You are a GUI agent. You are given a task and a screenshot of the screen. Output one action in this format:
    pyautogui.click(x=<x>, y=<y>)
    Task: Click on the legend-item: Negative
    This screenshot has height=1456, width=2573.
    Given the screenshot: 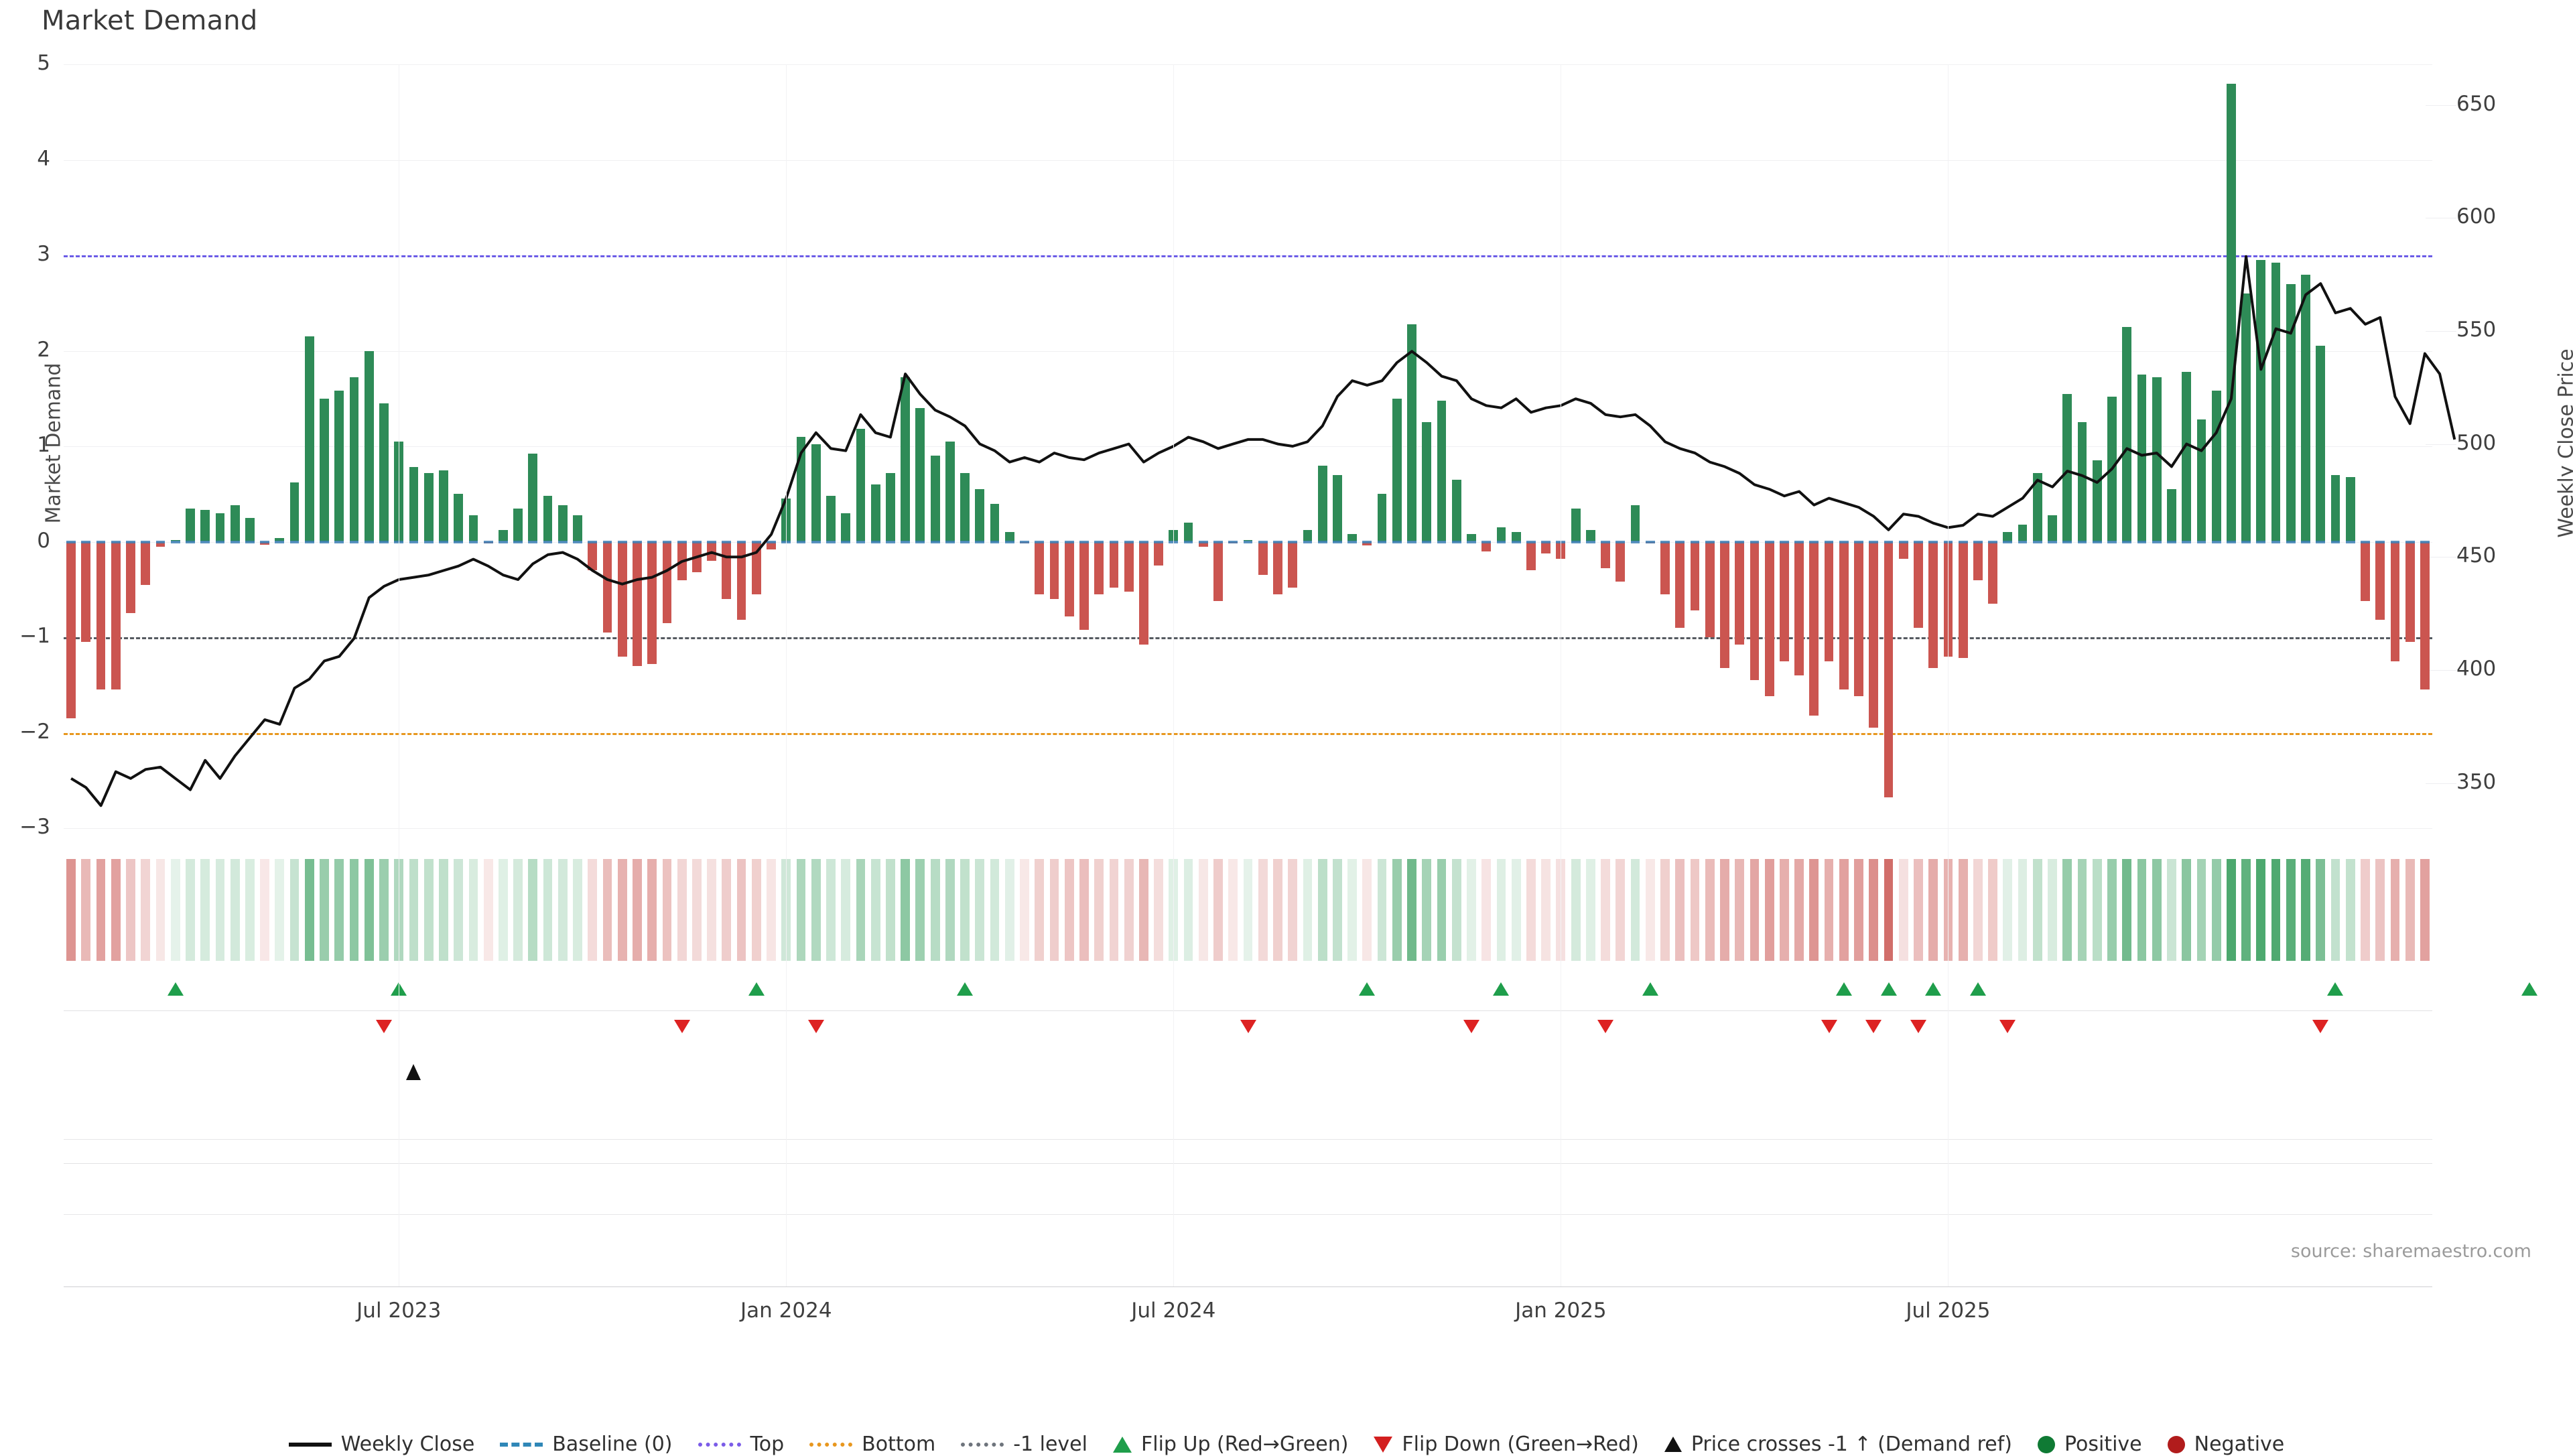 What is the action you would take?
    pyautogui.click(x=2226, y=1444)
    